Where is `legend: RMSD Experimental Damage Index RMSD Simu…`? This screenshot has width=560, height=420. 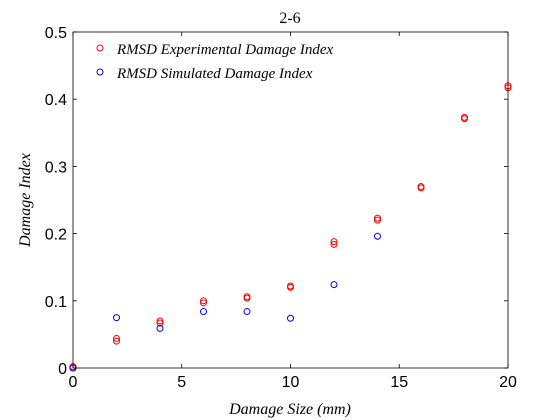
legend: RMSD Experimental Damage Index RMSD Simu… is located at coordinates (215, 62).